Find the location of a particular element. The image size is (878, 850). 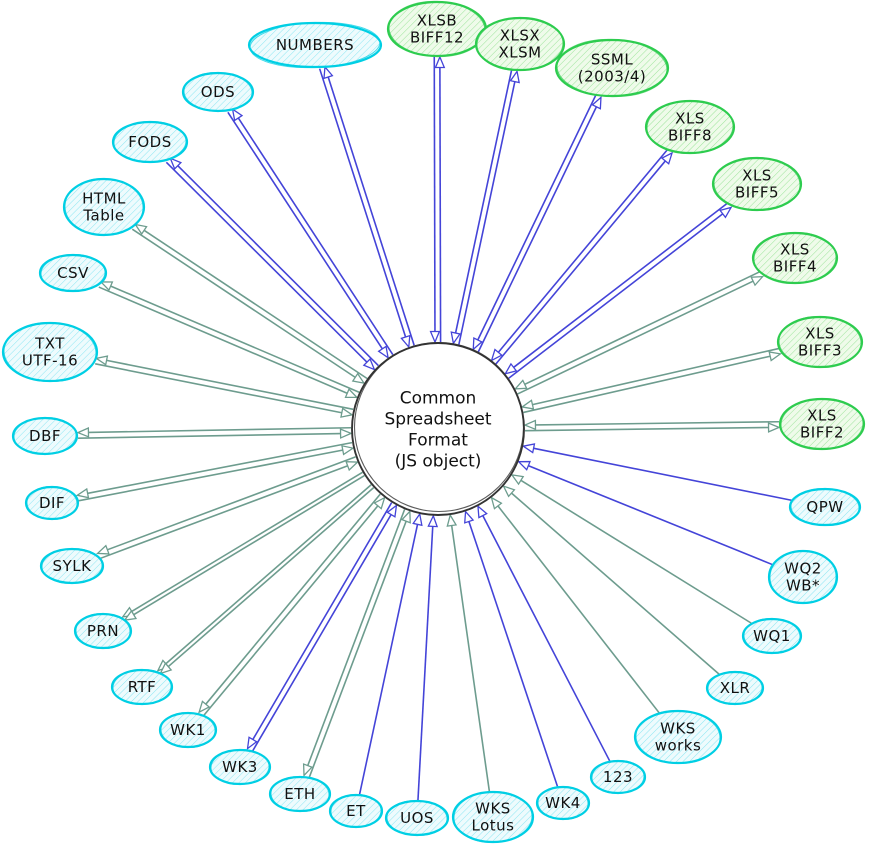

edge-wq1 is located at coordinates (631, 548).